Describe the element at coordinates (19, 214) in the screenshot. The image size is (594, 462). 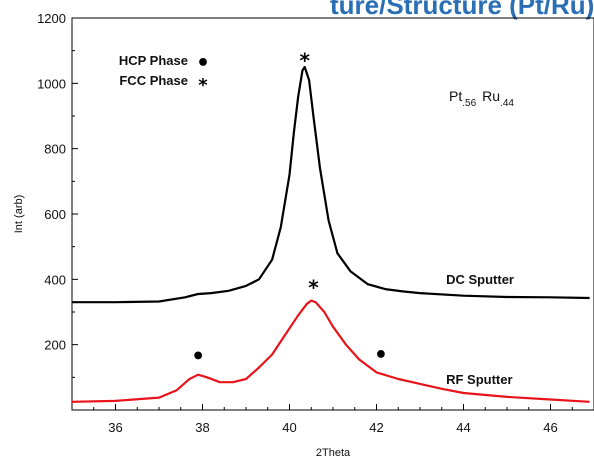
I see `y-axis-label: Int (arb)` at that location.